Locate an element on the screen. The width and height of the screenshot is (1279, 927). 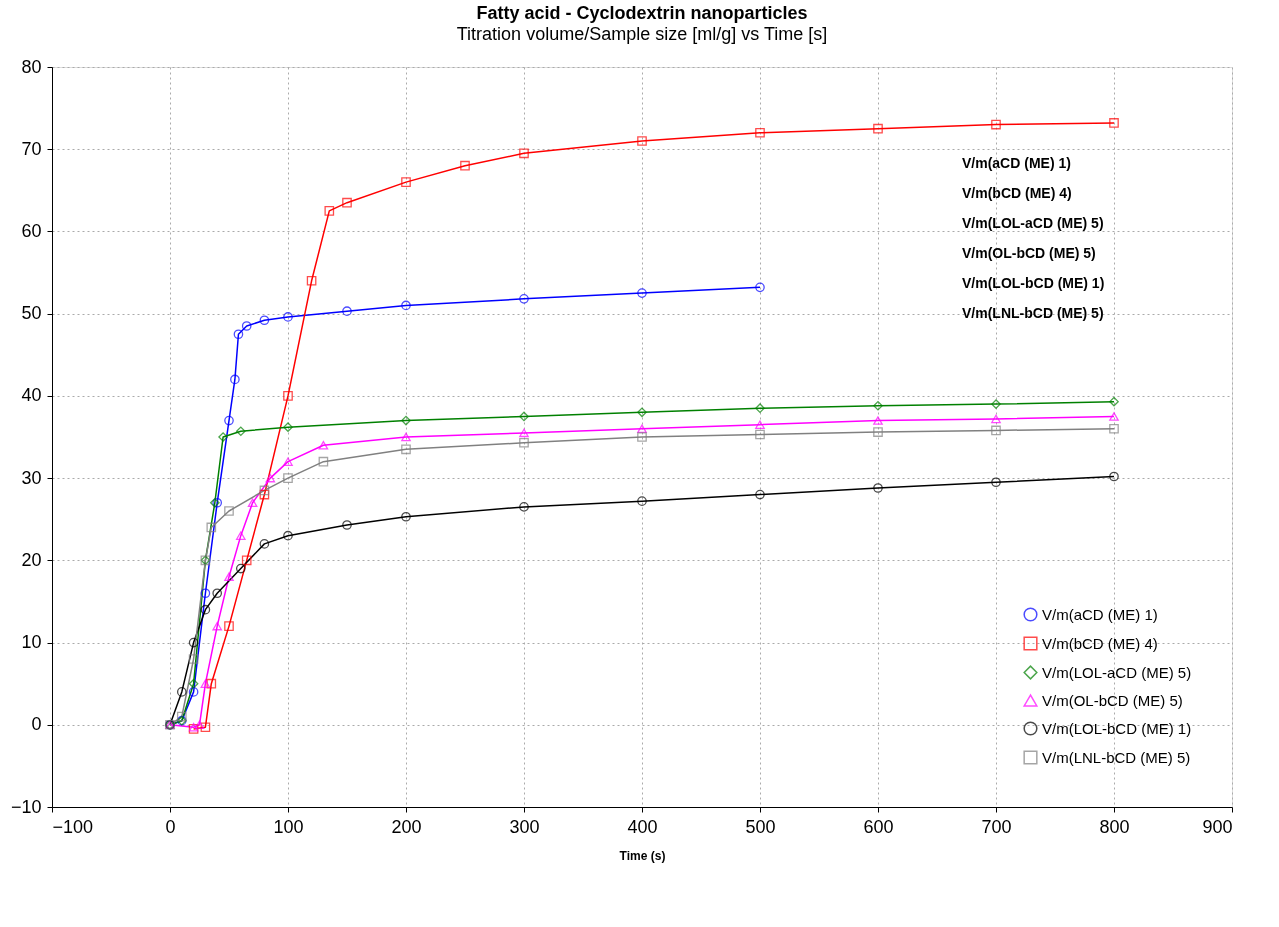
x-tick-label: −100 is located at coordinates (73, 826).